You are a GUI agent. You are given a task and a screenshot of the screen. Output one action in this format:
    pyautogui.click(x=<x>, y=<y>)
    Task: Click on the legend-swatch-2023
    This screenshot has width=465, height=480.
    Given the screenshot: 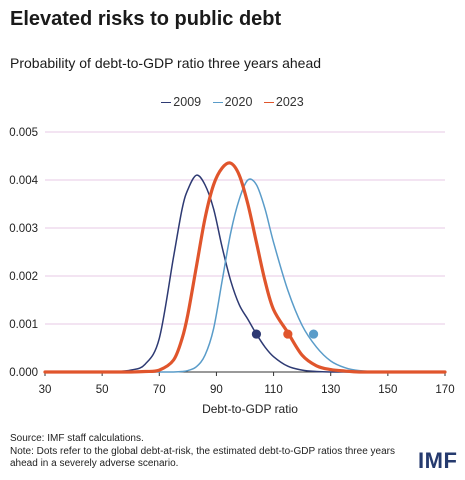 What is the action you would take?
    pyautogui.click(x=268, y=103)
    